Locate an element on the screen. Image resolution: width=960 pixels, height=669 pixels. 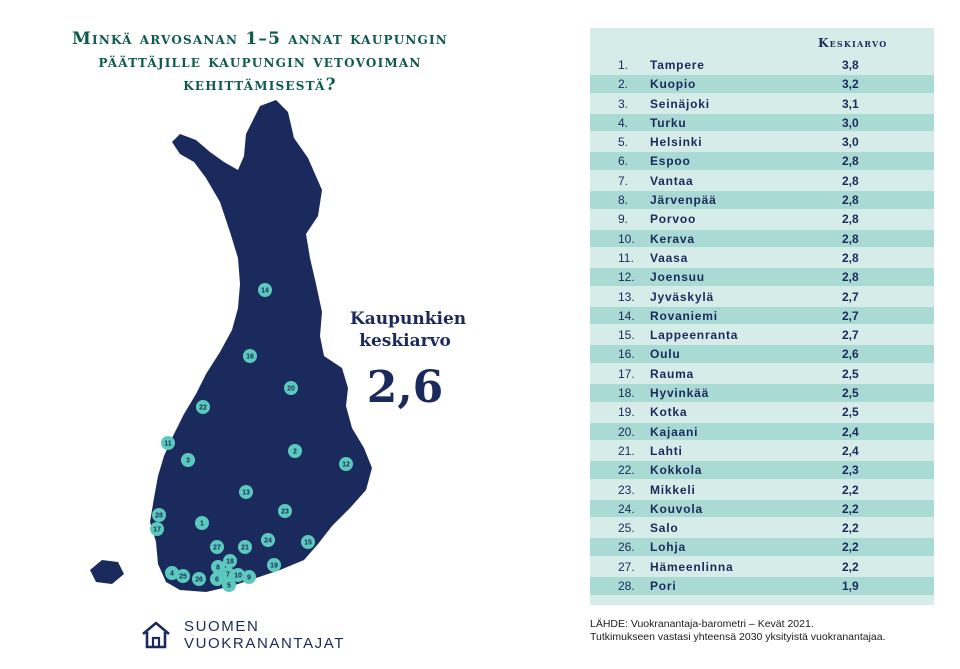
table-row: 21. Lahti 2,4 is located at coordinates (762, 451).